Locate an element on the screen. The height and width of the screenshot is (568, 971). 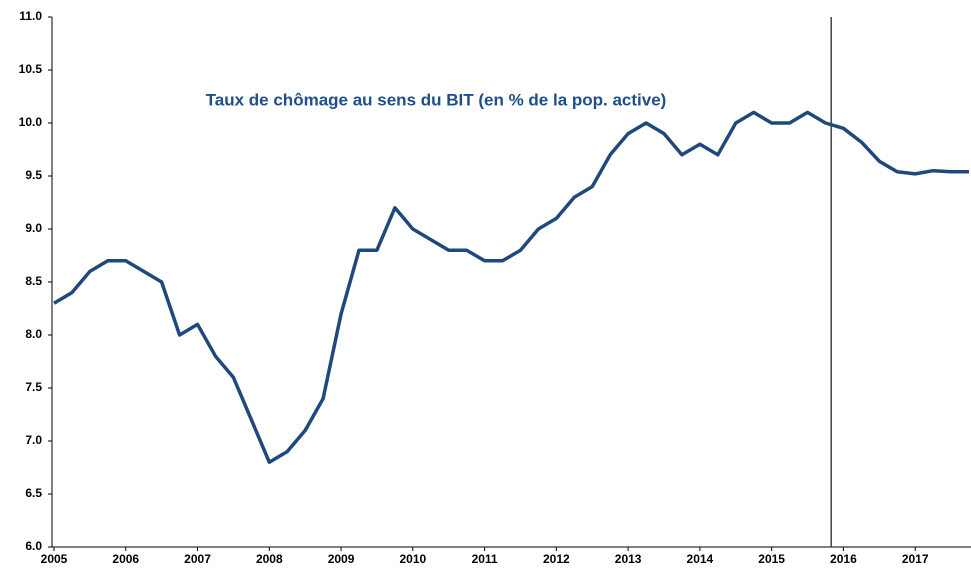
y-tick-label: 9.0 is located at coordinates (33, 228).